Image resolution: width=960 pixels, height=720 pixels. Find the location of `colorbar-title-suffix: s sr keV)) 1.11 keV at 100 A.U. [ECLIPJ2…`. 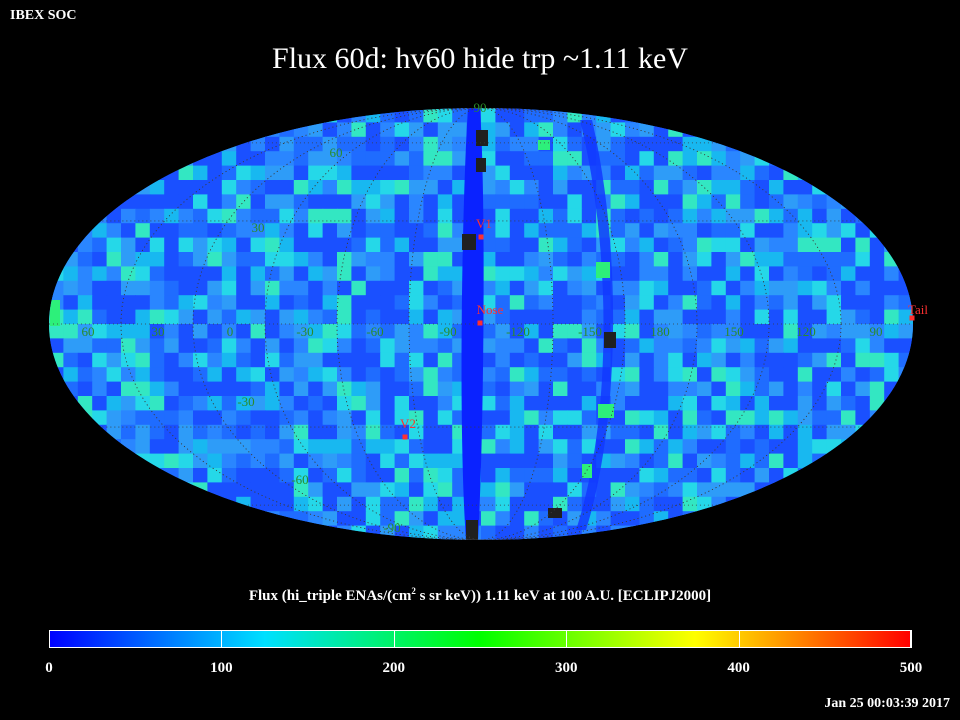

colorbar-title-suffix: s sr keV)) 1.11 keV at 100 A.U. [ECLIPJ2… is located at coordinates (563, 596).